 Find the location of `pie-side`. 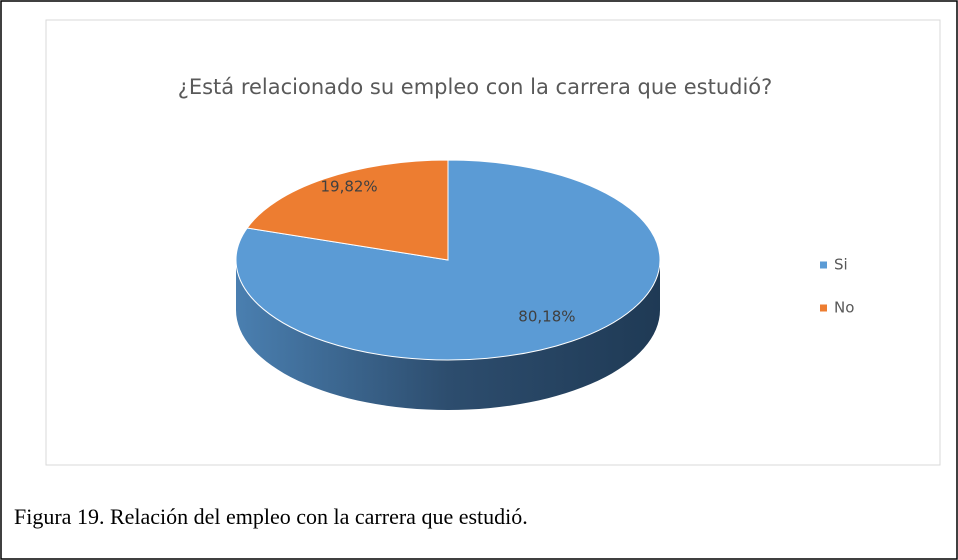

pie-side is located at coordinates (448, 335).